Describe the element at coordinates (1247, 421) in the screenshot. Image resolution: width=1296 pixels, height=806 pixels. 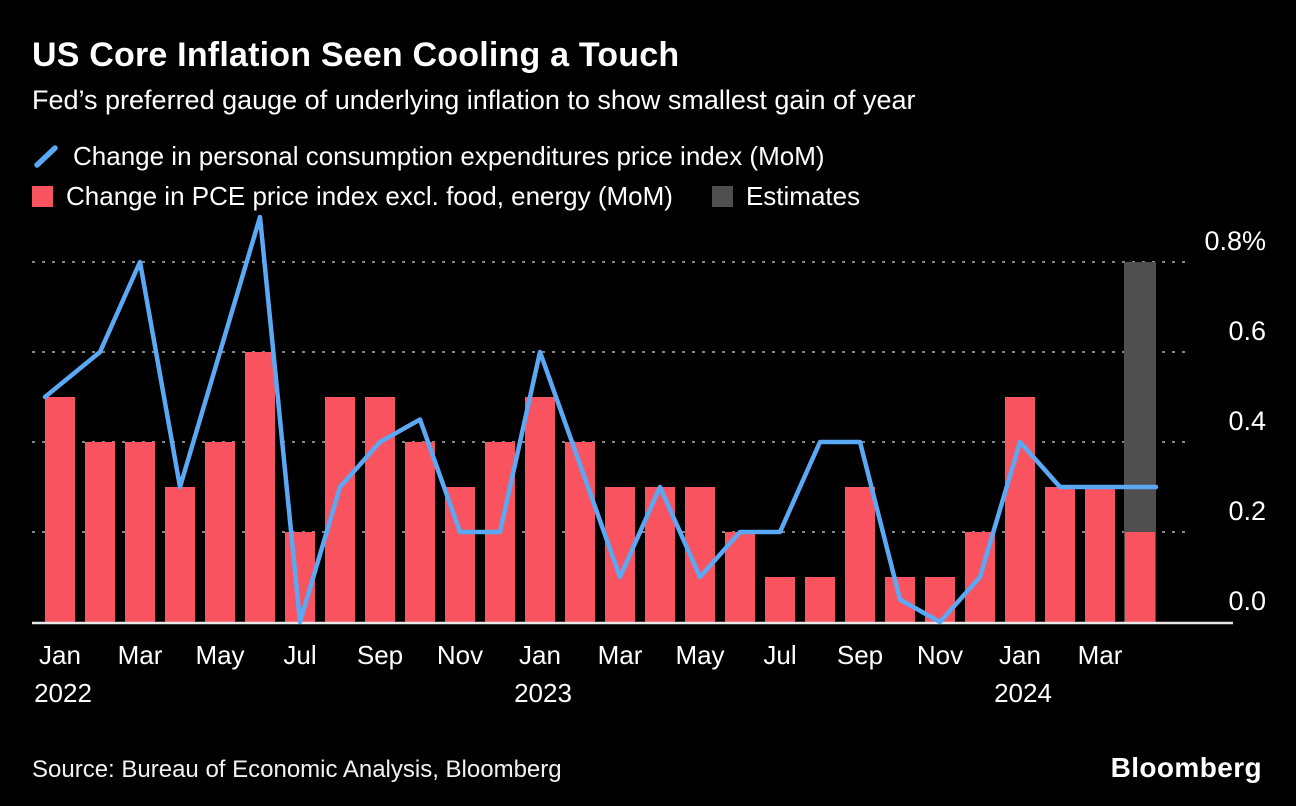
I see `svg-text: 0.4` at that location.